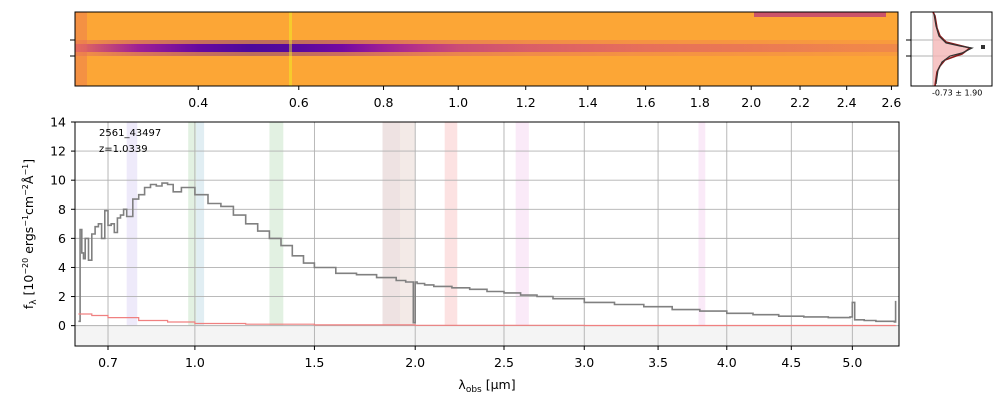 The height and width of the screenshot is (404, 1000). I want to click on profile-frame, so click(951, 49).